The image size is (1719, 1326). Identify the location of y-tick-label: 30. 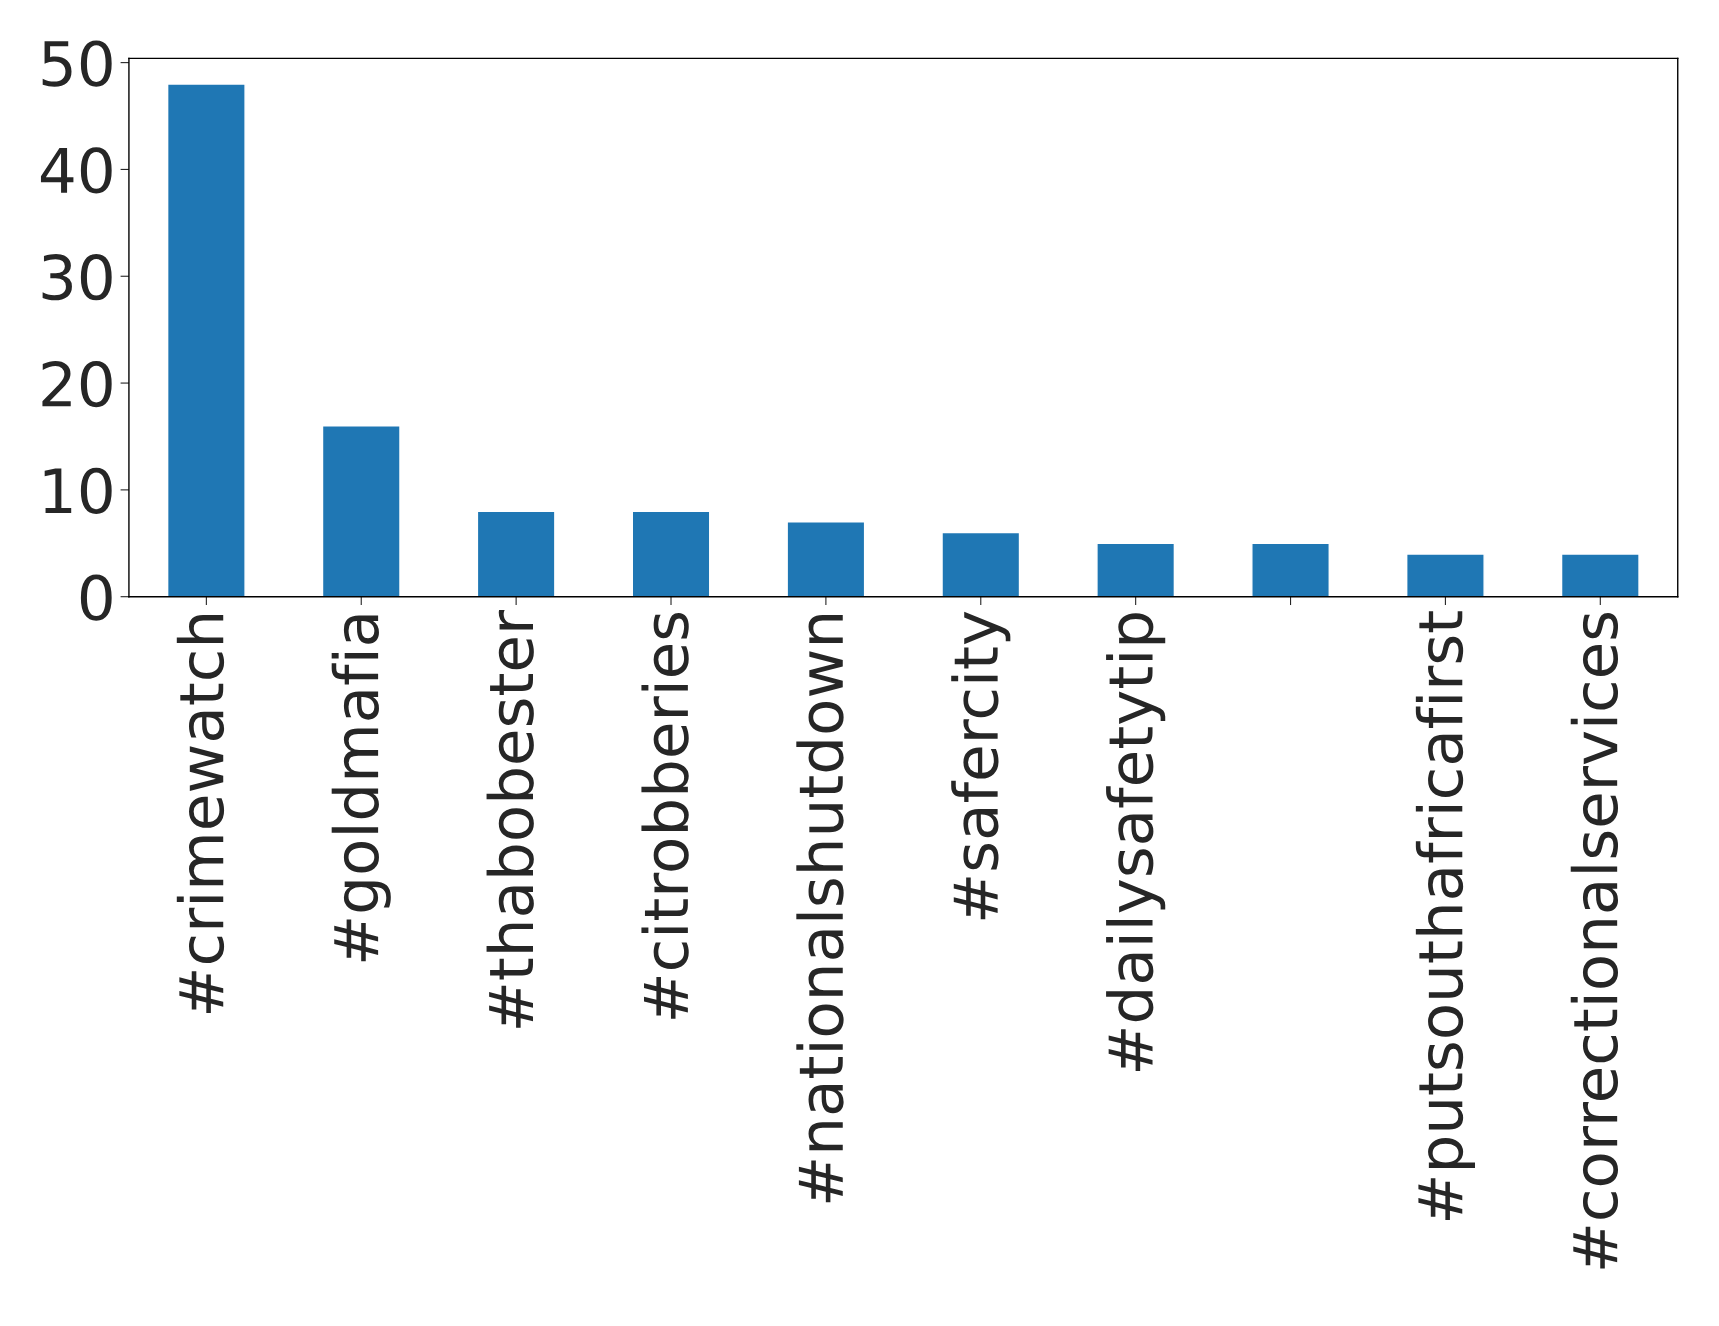
(77, 277).